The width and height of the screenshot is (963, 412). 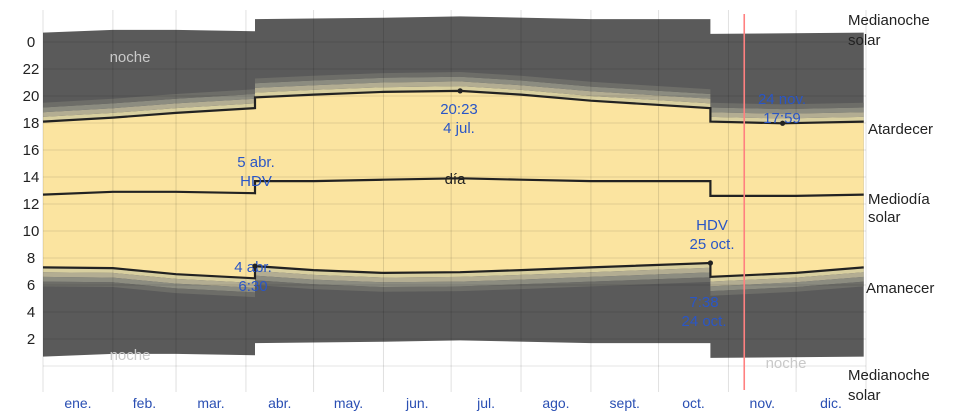 I want to click on y-tick-label-6: 12, so click(x=31, y=204).